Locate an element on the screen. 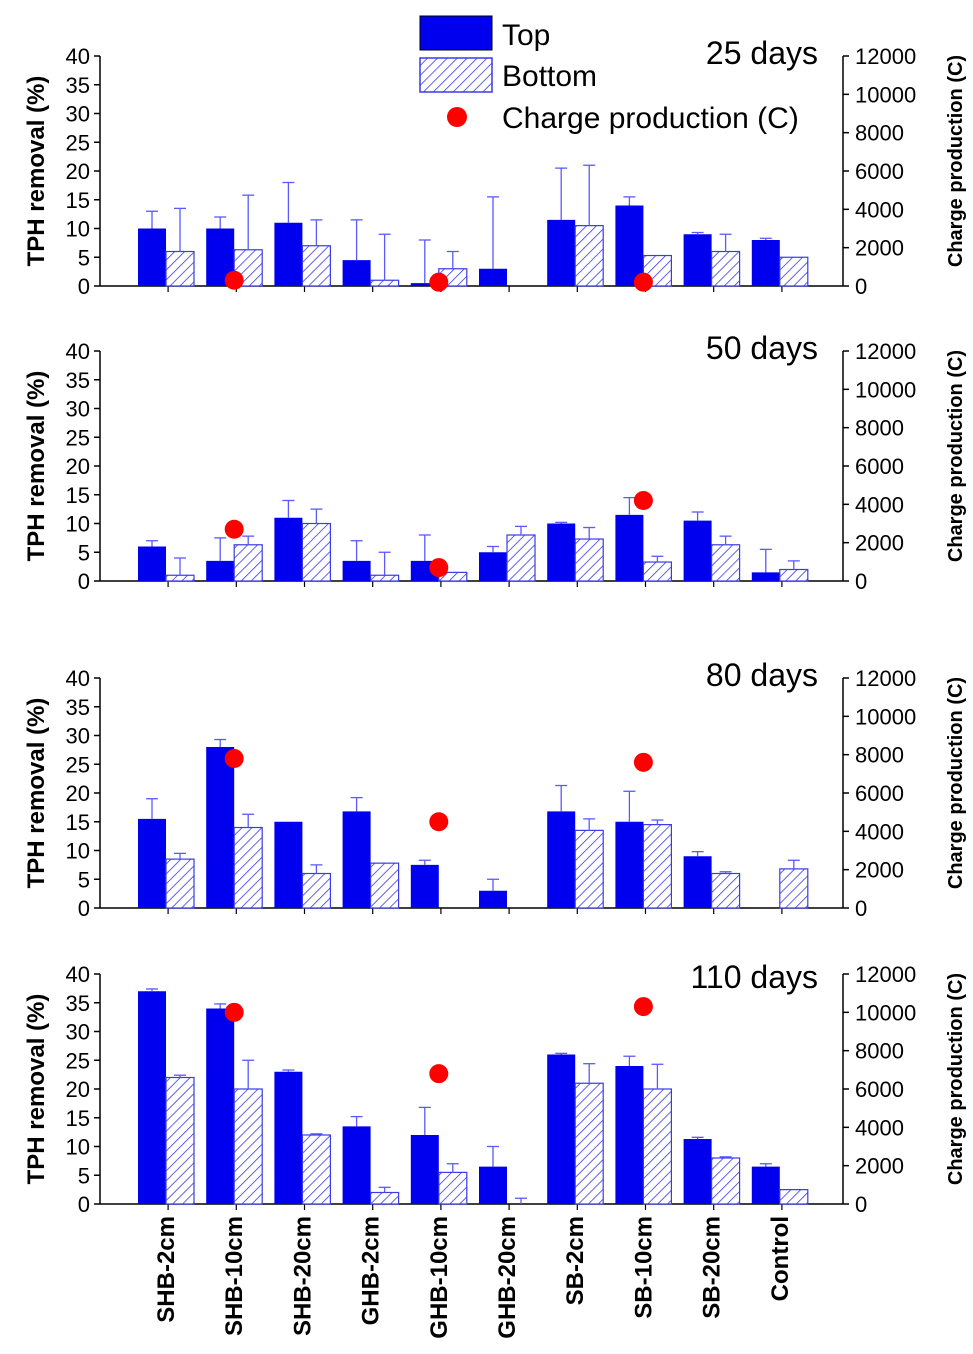 The width and height of the screenshot is (973, 1354). legend: Top Bottom Charge production (C) is located at coordinates (609, 75).